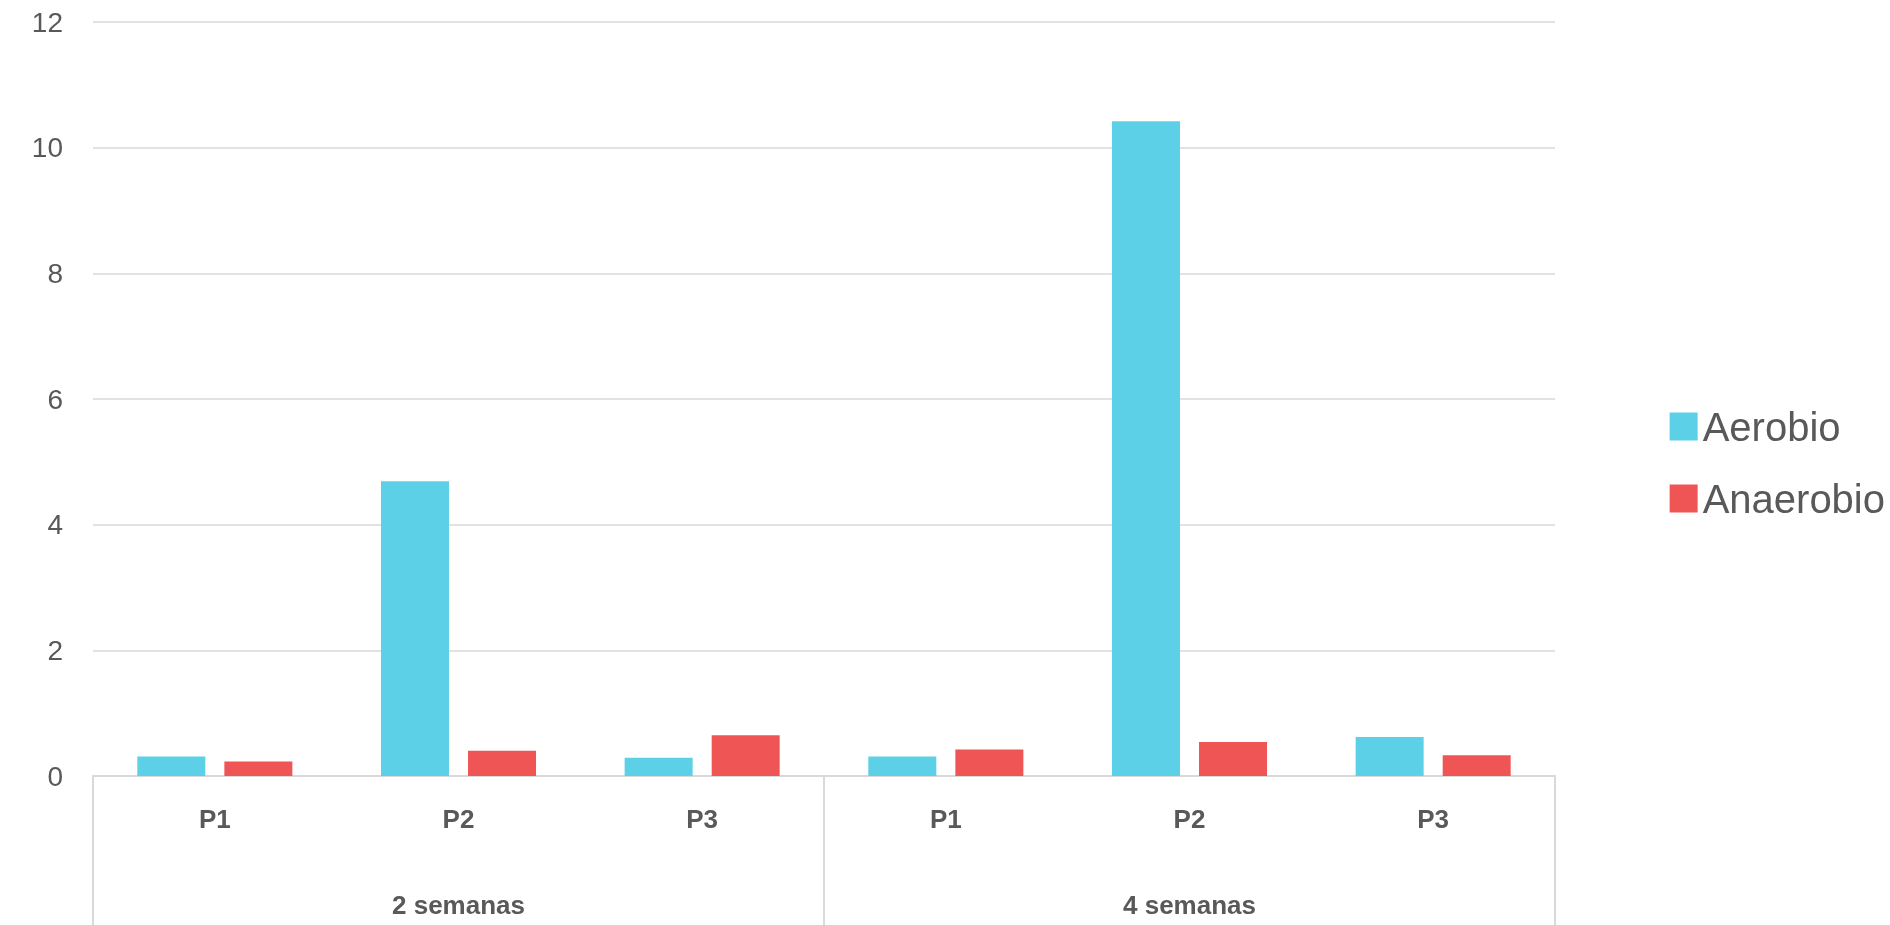 The height and width of the screenshot is (925, 1890). I want to click on y-tick-label: 10, so click(47, 148).